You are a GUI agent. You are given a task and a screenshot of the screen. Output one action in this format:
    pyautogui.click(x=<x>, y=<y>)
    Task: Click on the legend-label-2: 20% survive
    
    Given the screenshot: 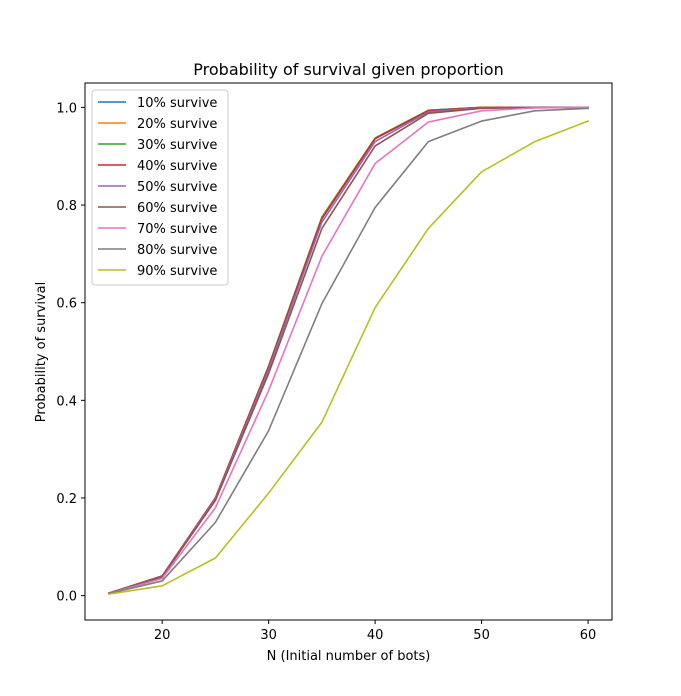 What is the action you would take?
    pyautogui.click(x=177, y=124)
    